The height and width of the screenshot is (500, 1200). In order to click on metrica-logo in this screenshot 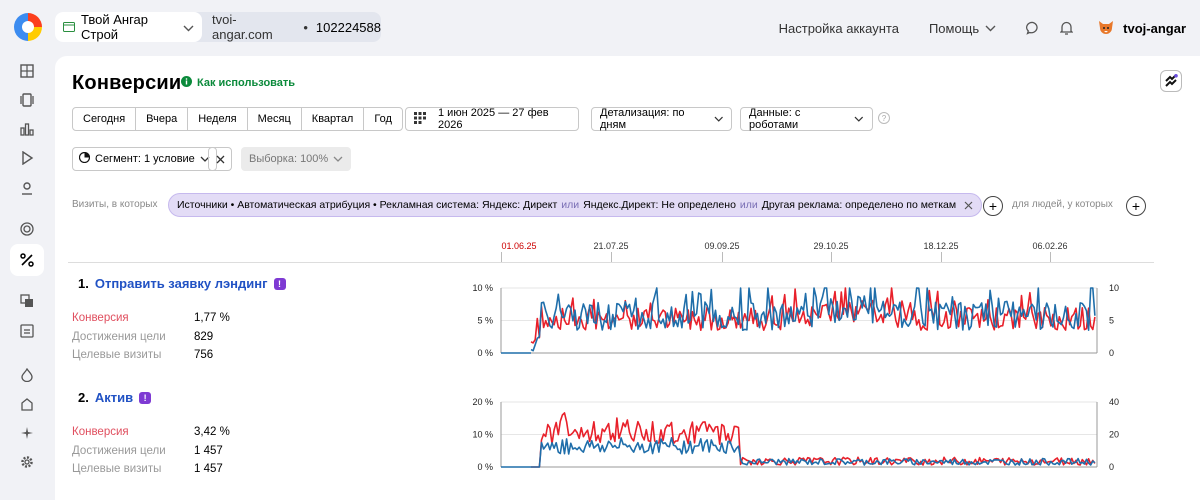, I will do `click(28, 27)`.